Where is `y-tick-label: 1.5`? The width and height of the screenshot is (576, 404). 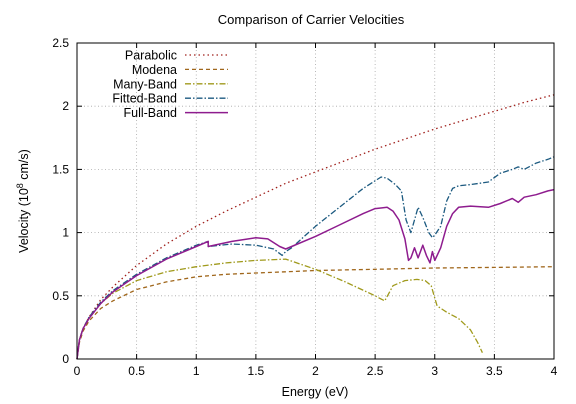
y-tick-label: 1.5 is located at coordinates (60, 169).